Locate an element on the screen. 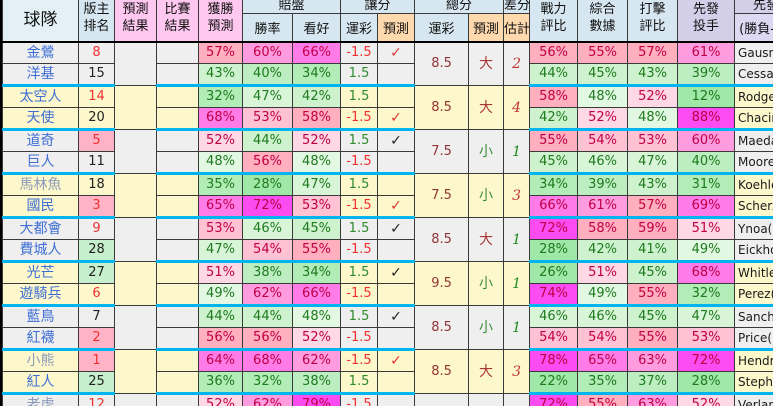 The width and height of the screenshot is (773, 406). win-pred-cell: 53% is located at coordinates (220, 228).